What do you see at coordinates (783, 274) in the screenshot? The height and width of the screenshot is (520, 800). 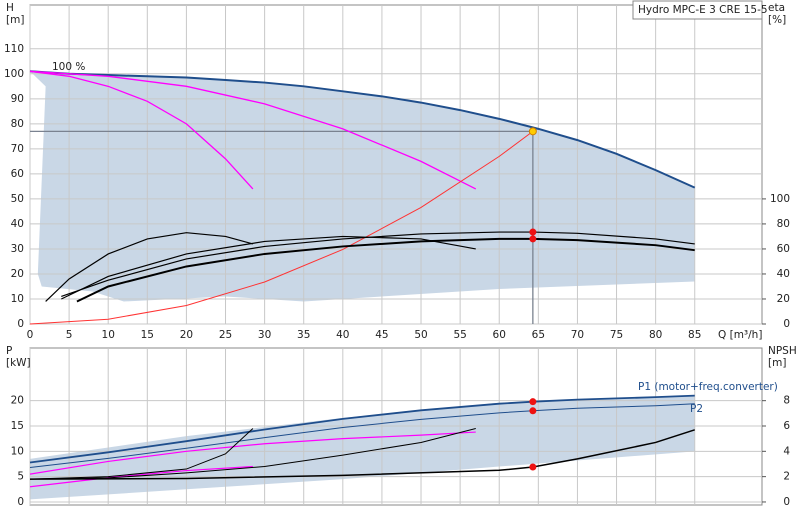 I see `y2-tick-label: 40` at bounding box center [783, 274].